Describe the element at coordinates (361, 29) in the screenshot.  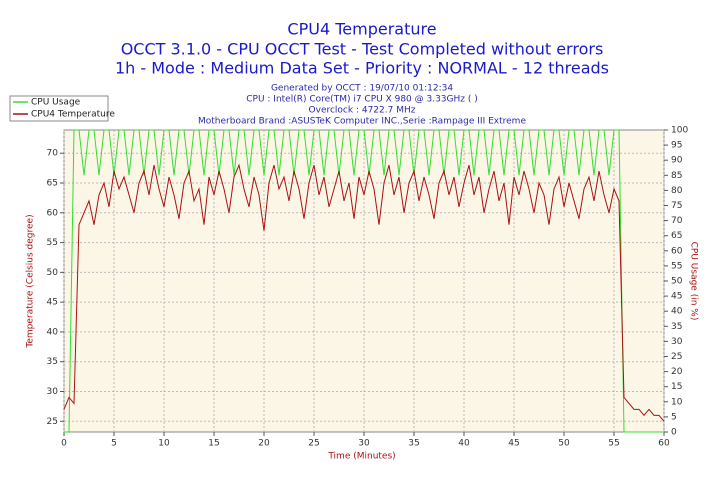
I see `chart-title: CPU4 Temperature` at that location.